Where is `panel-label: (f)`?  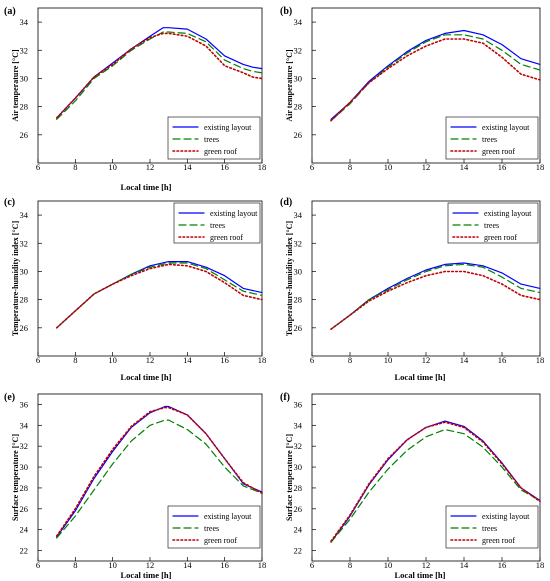 panel-label: (f) is located at coordinates (285, 397).